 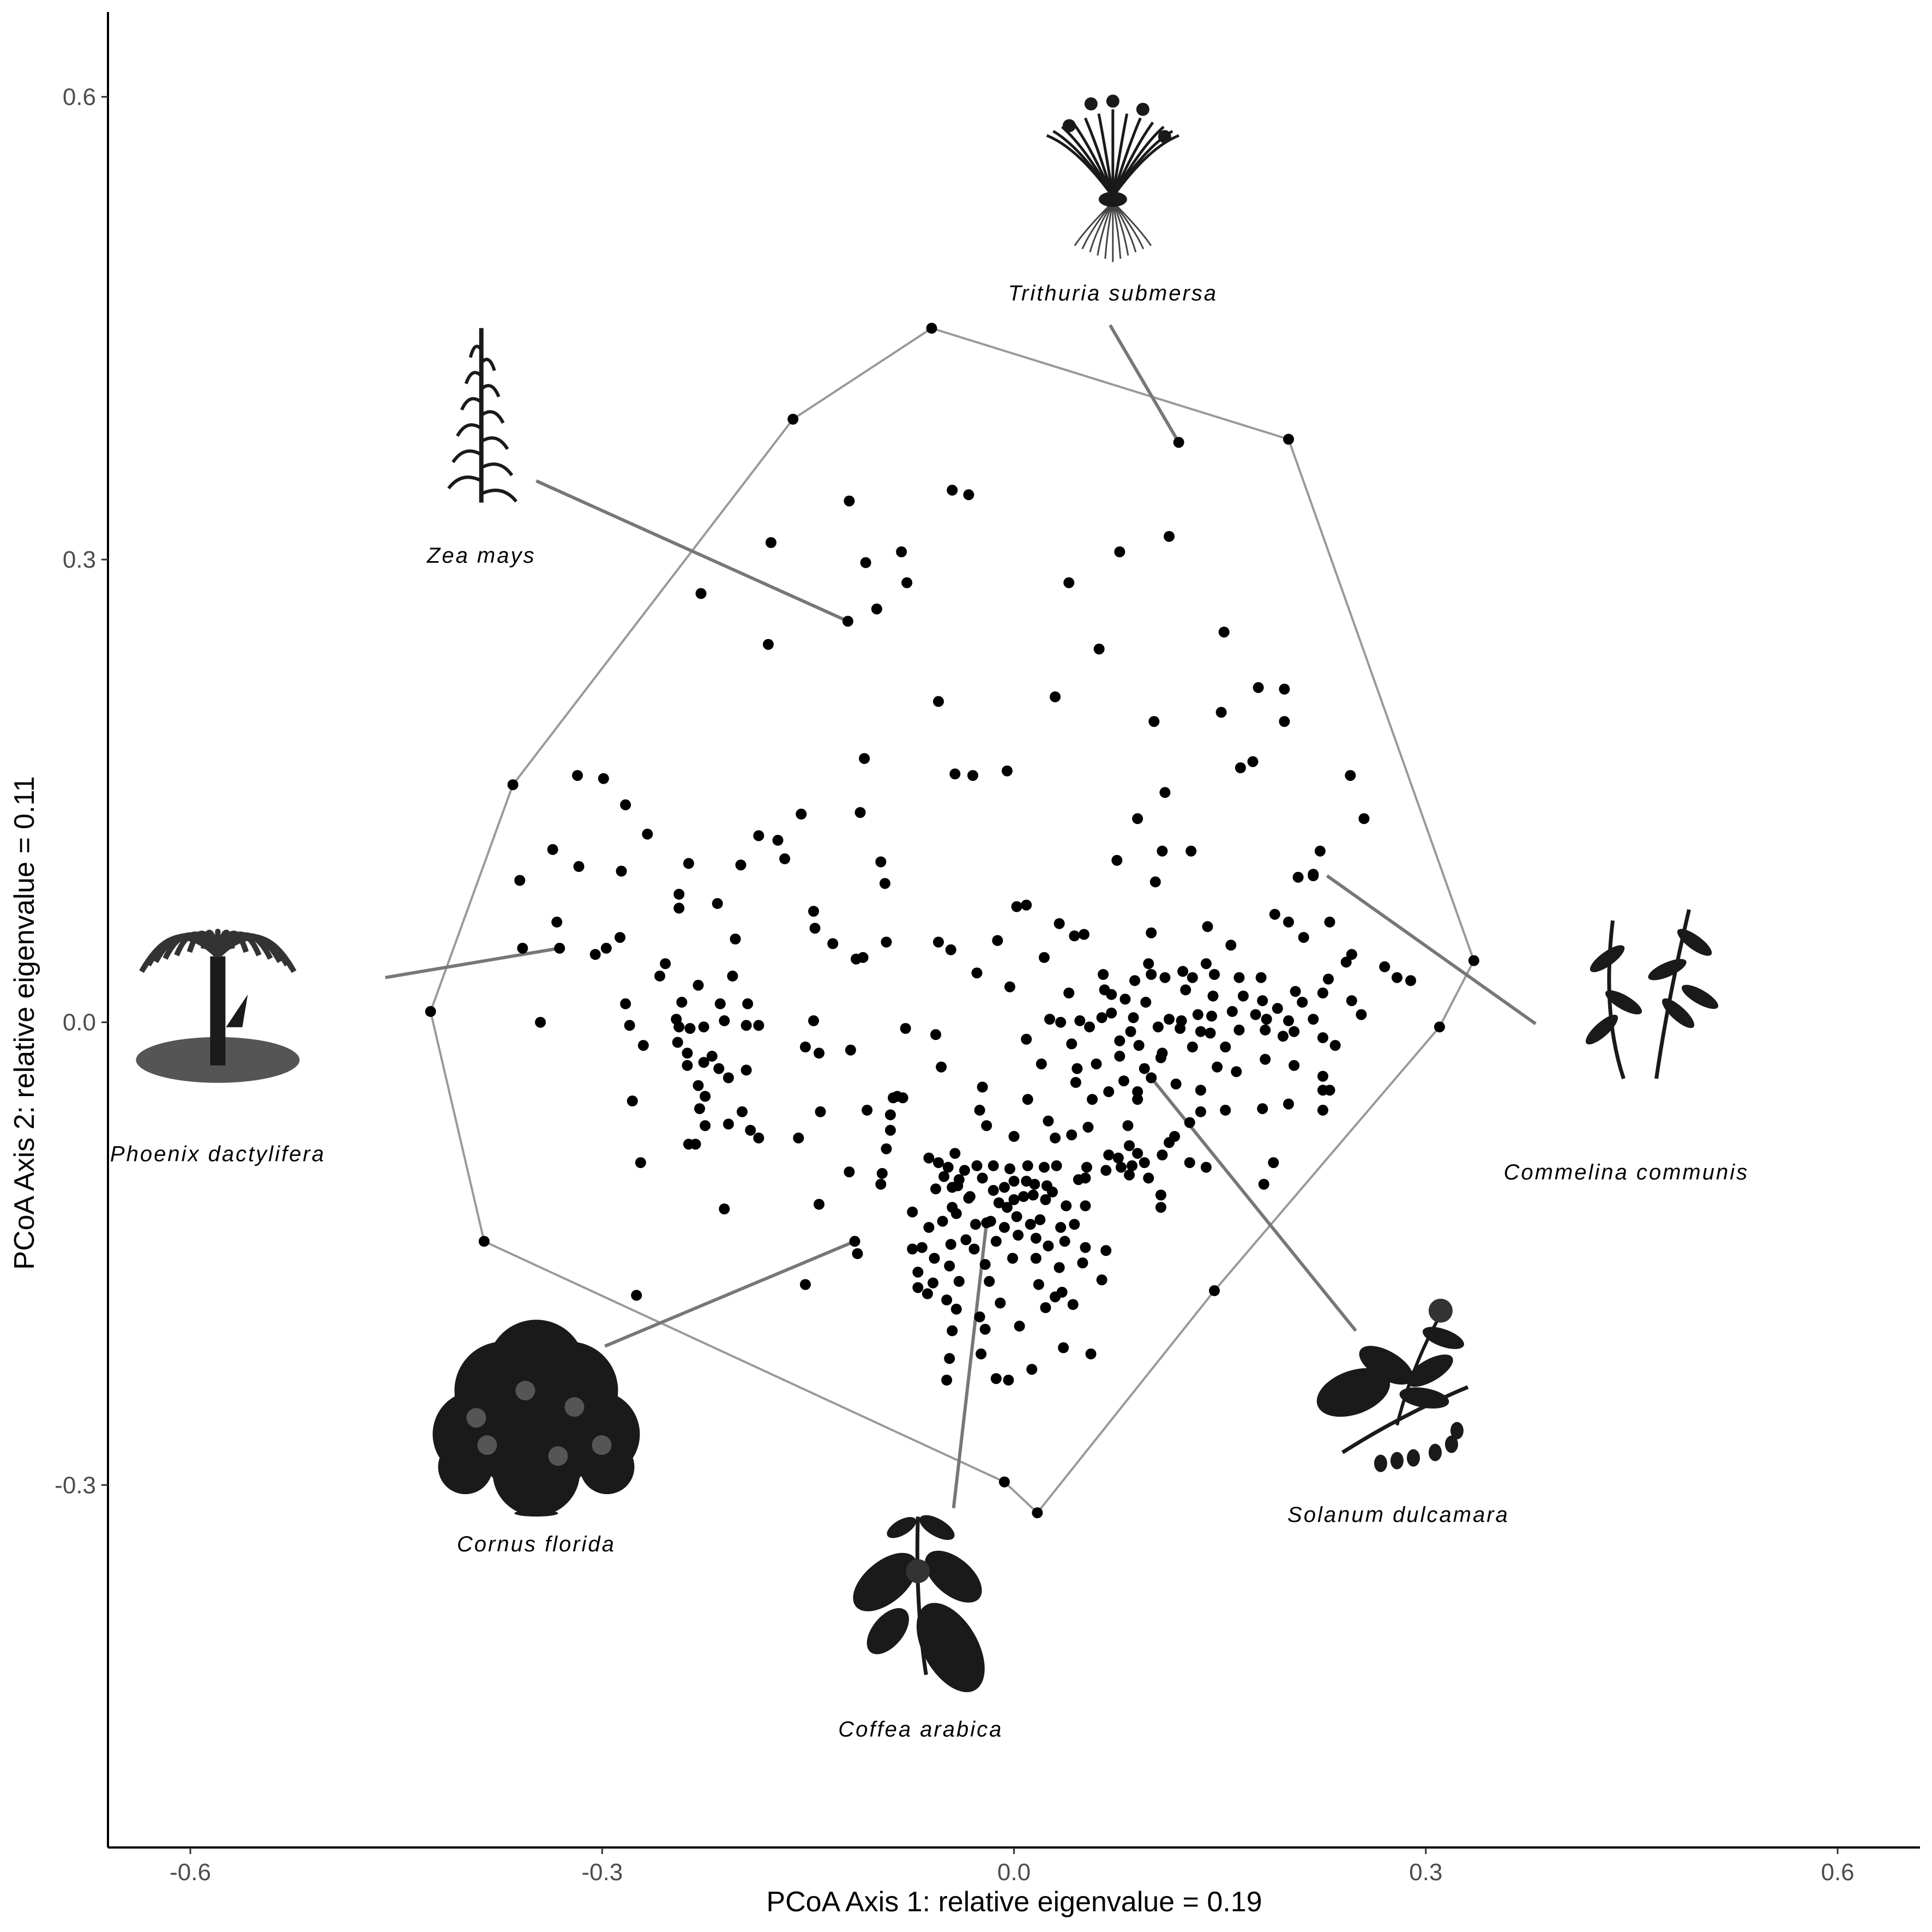 What do you see at coordinates (81, 791) in the screenshot?
I see `y-axis-ticks: 0.6 0.3 0.0 -0.3` at bounding box center [81, 791].